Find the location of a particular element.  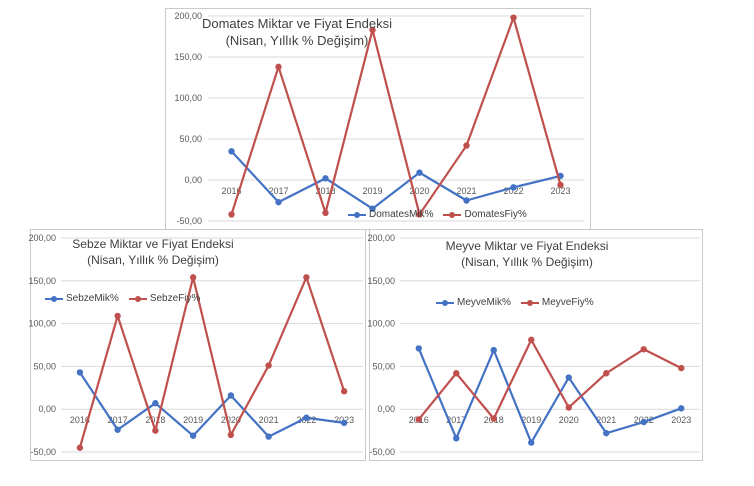

legend-item-meyve-mik: MeyveMik% is located at coordinates (473, 302).